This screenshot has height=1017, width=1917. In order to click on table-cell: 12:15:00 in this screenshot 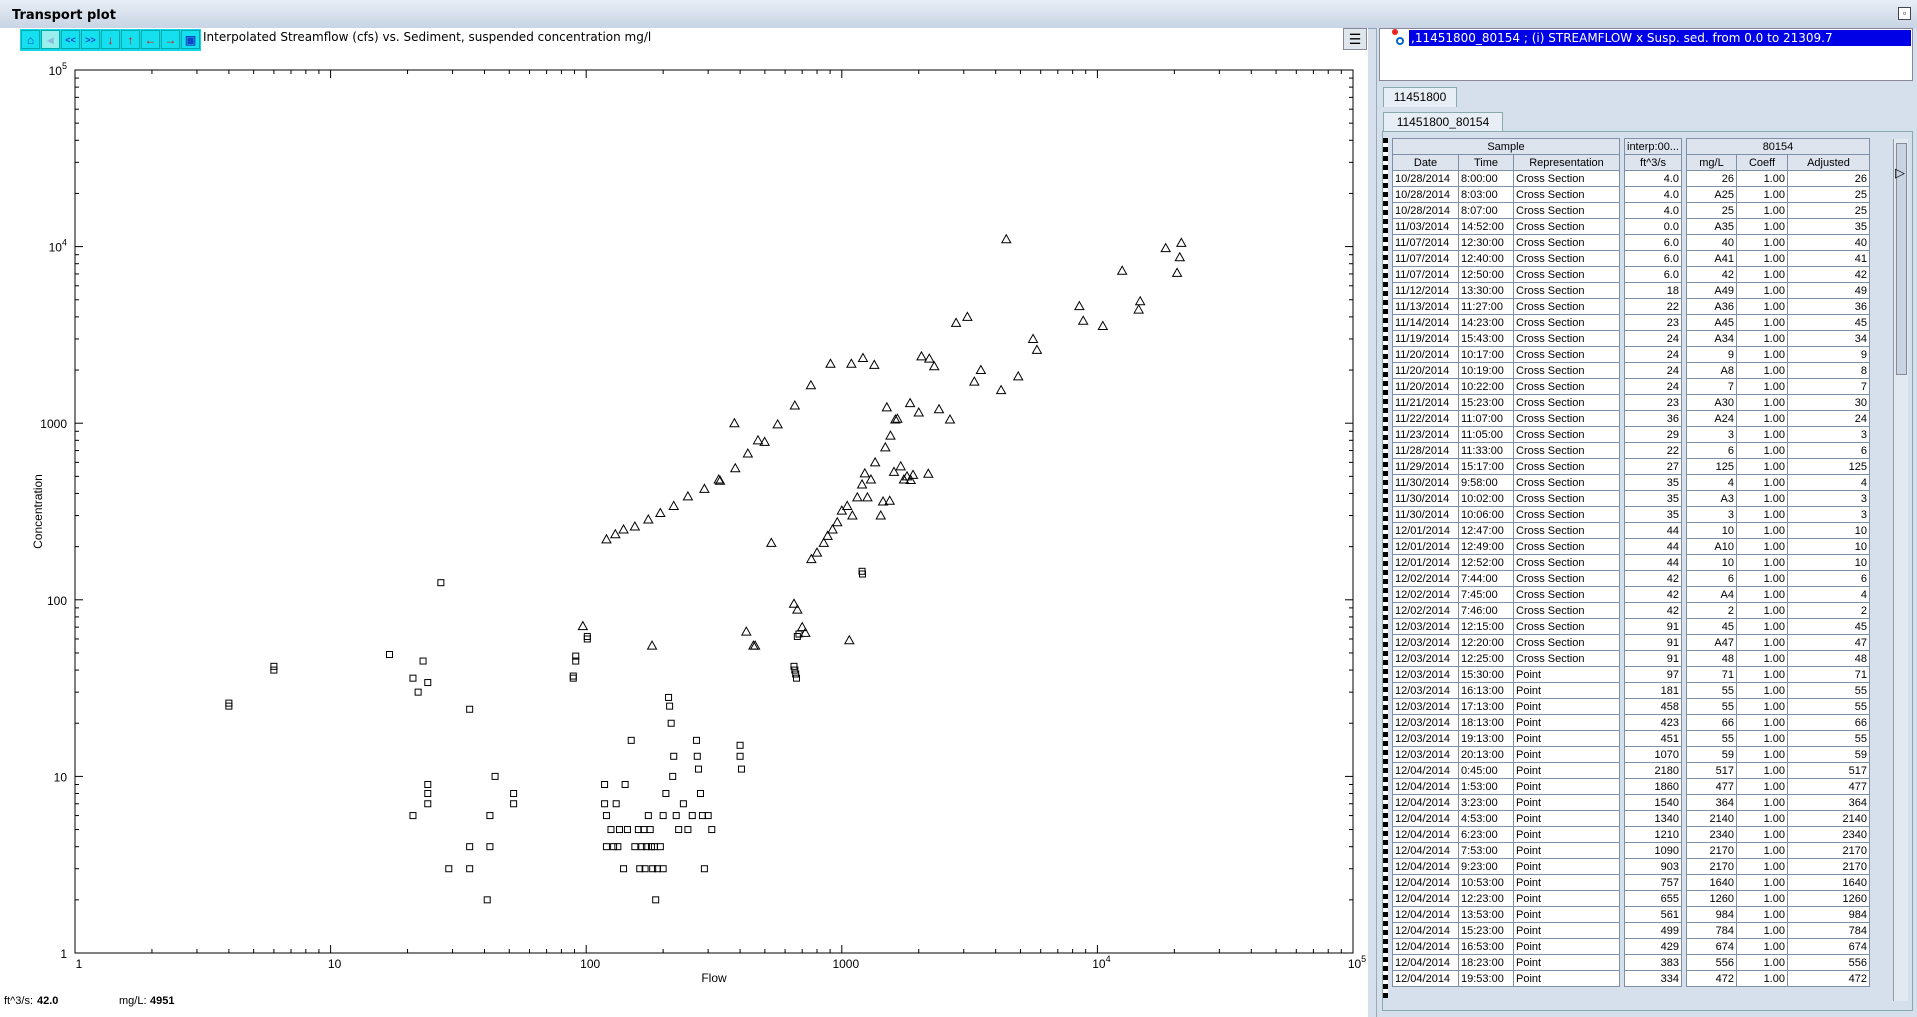, I will do `click(1486, 626)`.